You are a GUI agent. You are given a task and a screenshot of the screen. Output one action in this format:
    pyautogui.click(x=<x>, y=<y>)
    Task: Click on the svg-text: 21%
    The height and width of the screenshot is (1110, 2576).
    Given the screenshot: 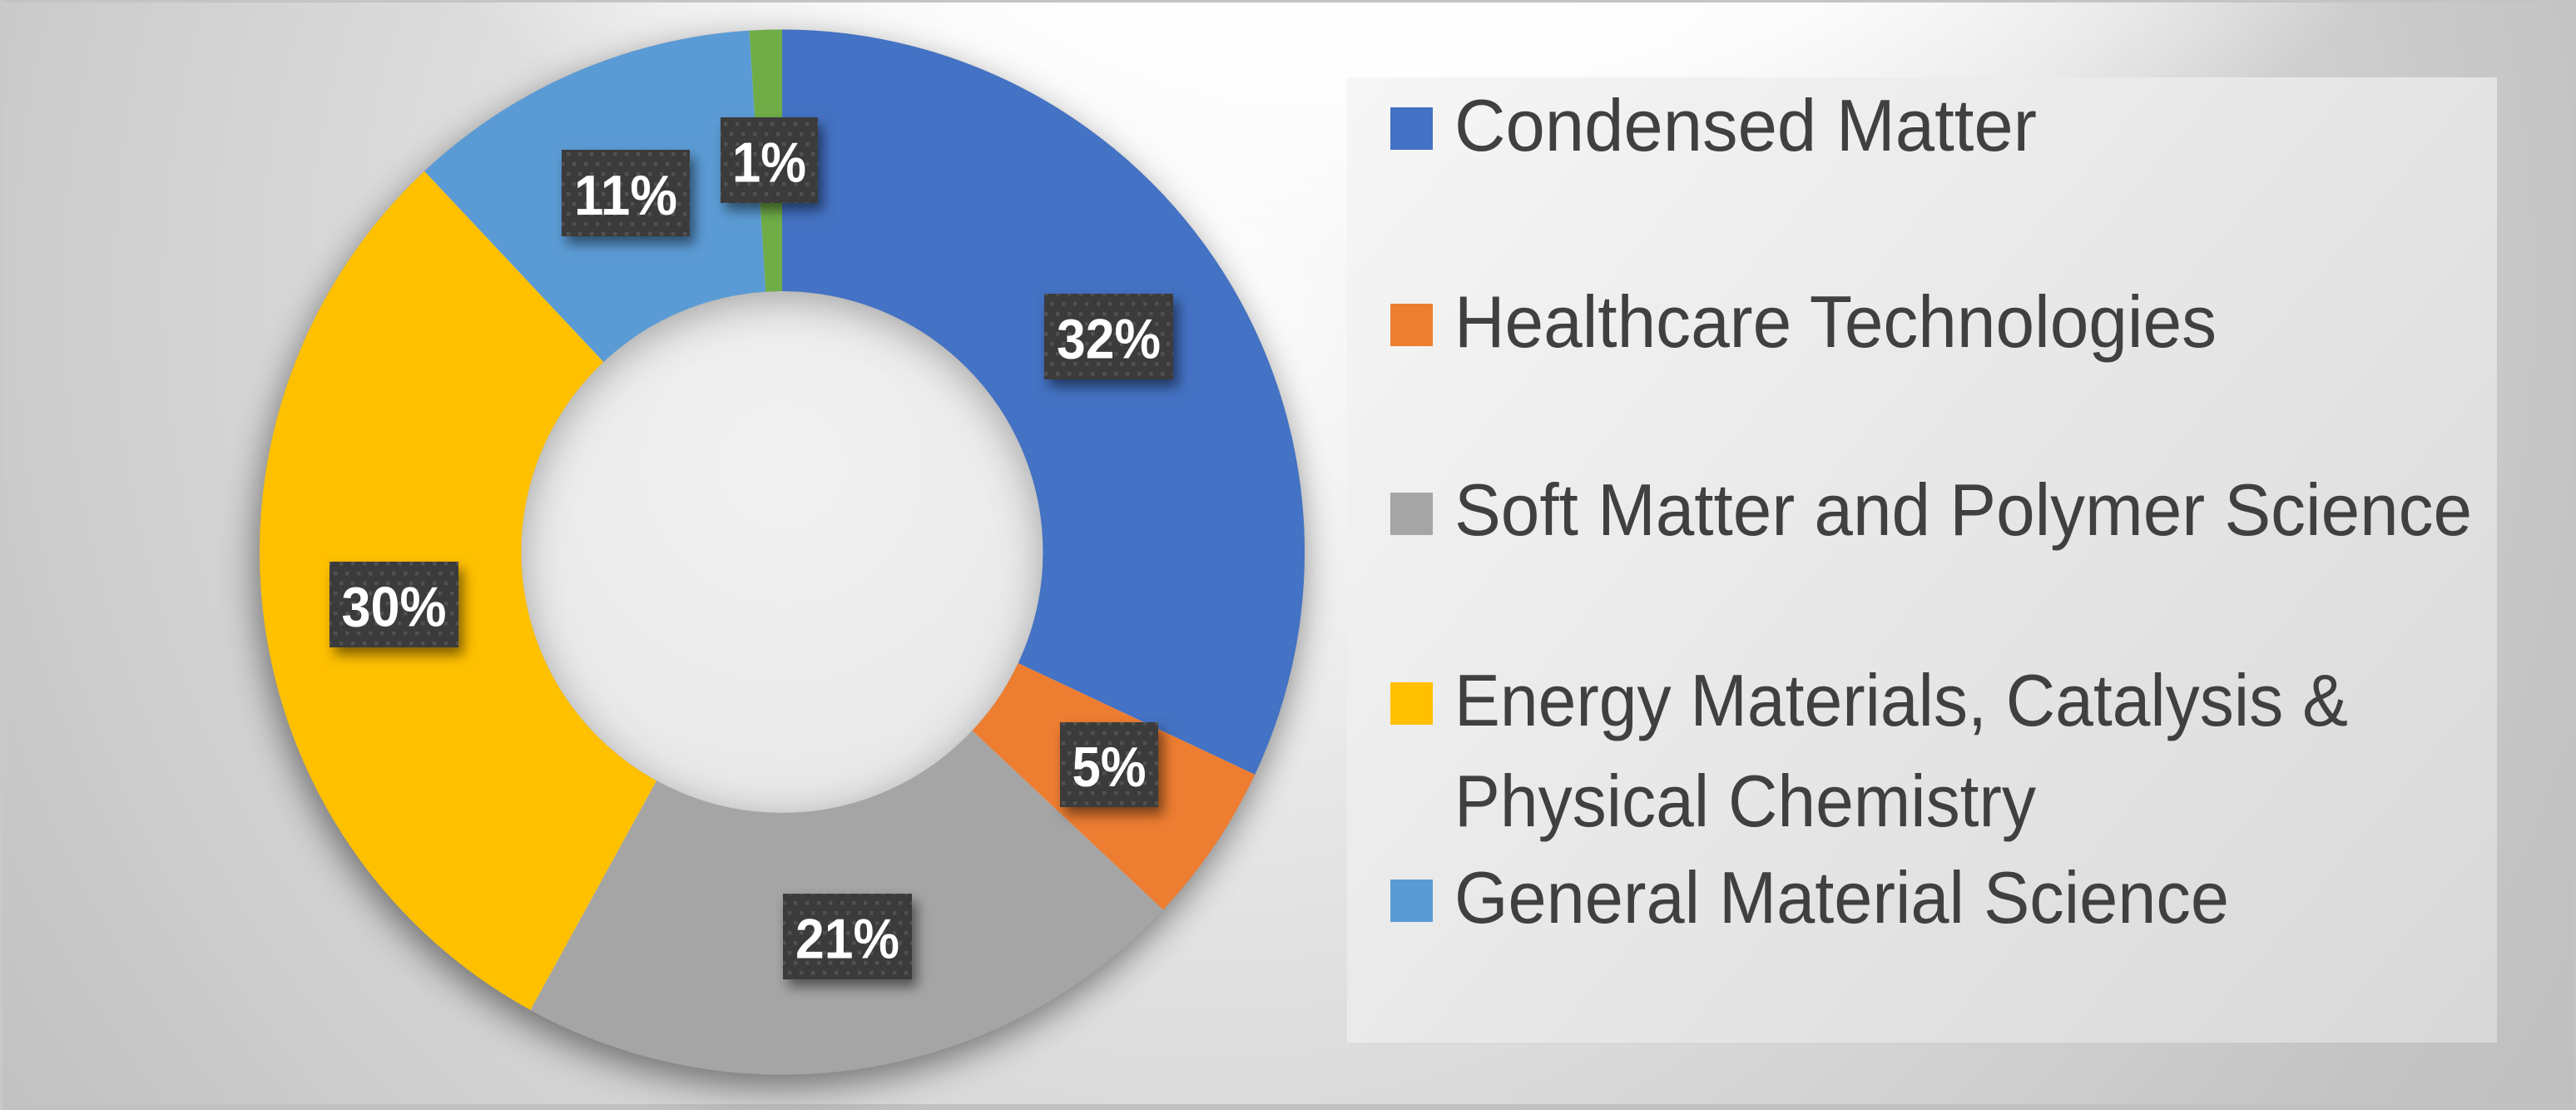 What is the action you would take?
    pyautogui.click(x=847, y=940)
    